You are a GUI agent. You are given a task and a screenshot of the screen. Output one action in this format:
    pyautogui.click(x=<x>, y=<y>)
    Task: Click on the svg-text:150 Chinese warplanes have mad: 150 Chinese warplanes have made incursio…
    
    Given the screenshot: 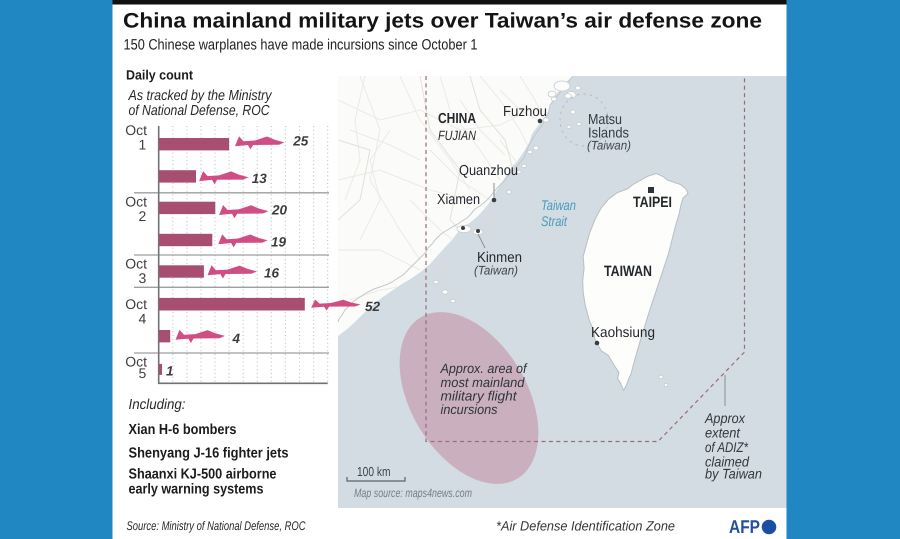 What is the action you would take?
    pyautogui.click(x=301, y=45)
    